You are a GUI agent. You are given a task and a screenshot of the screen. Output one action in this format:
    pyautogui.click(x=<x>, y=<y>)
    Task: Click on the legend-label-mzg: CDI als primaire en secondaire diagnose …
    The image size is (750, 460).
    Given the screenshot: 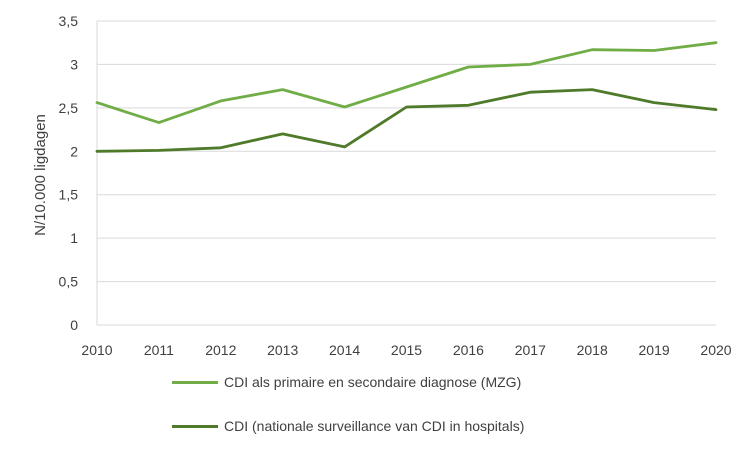 What is the action you would take?
    pyautogui.click(x=373, y=382)
    